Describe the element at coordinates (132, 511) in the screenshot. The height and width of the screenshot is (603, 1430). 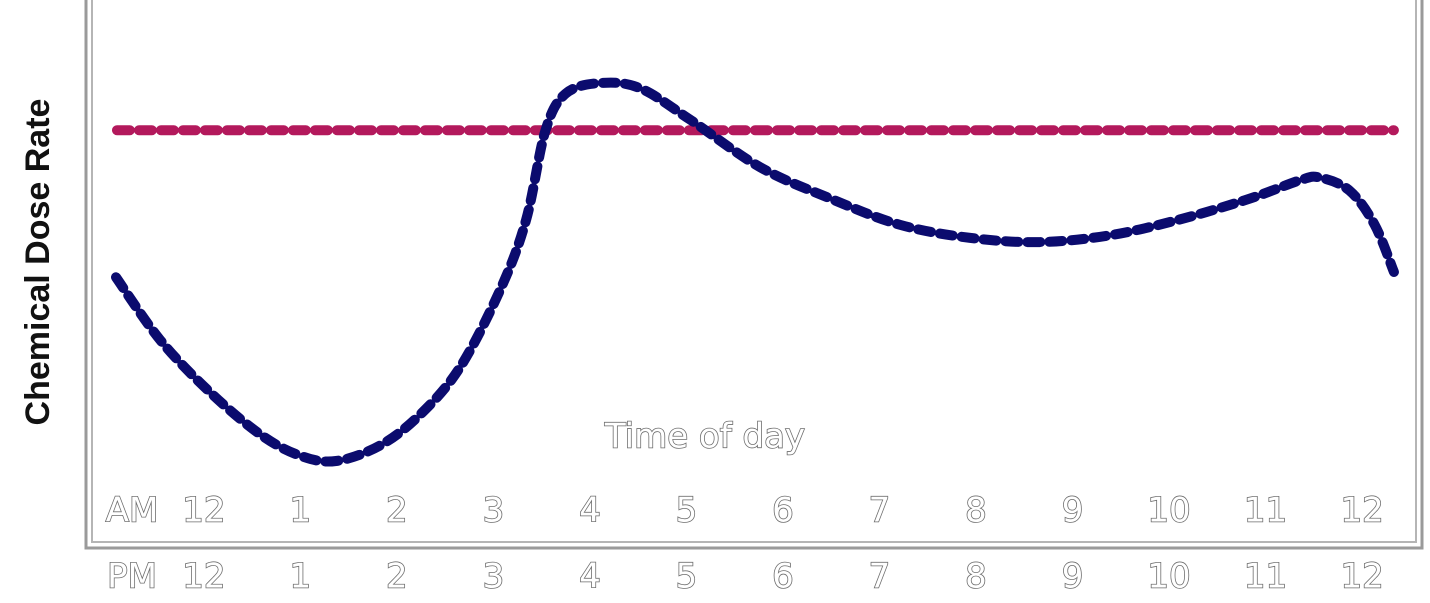
I see `row-label: AM` at that location.